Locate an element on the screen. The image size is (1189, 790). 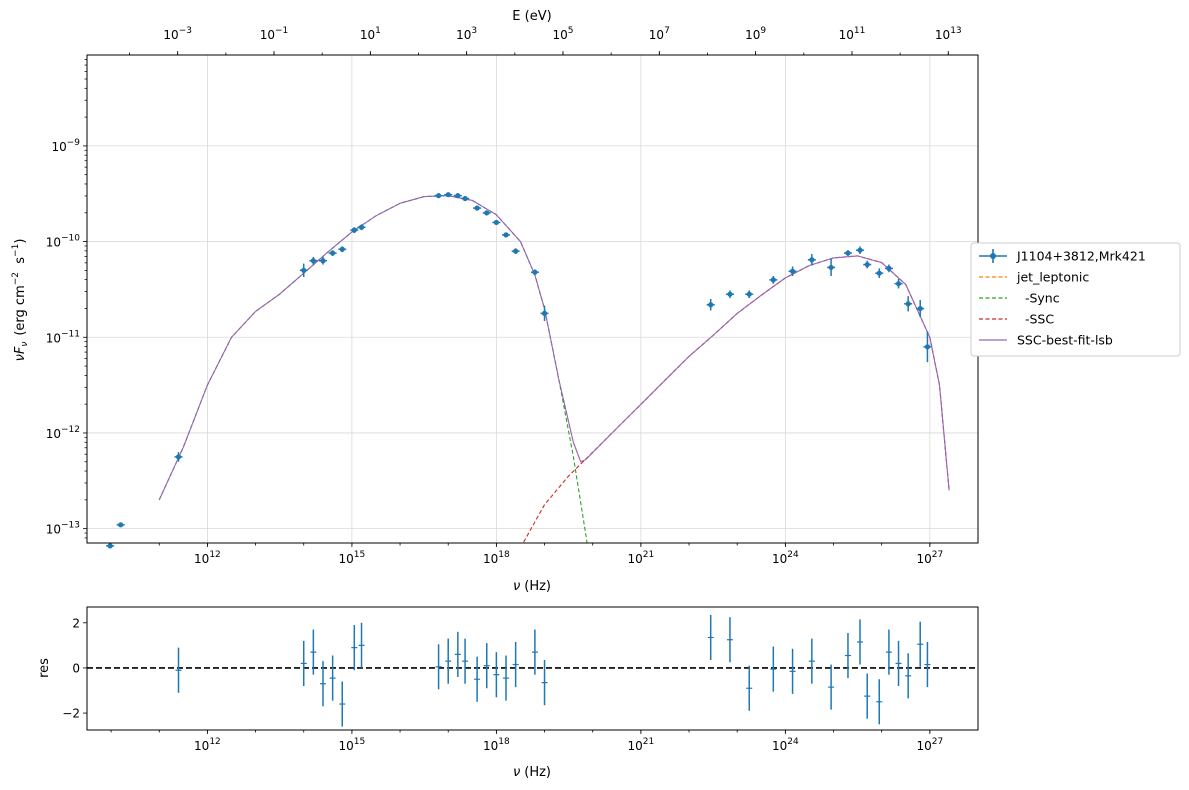
ssc-component-curve is located at coordinates (736, 399).